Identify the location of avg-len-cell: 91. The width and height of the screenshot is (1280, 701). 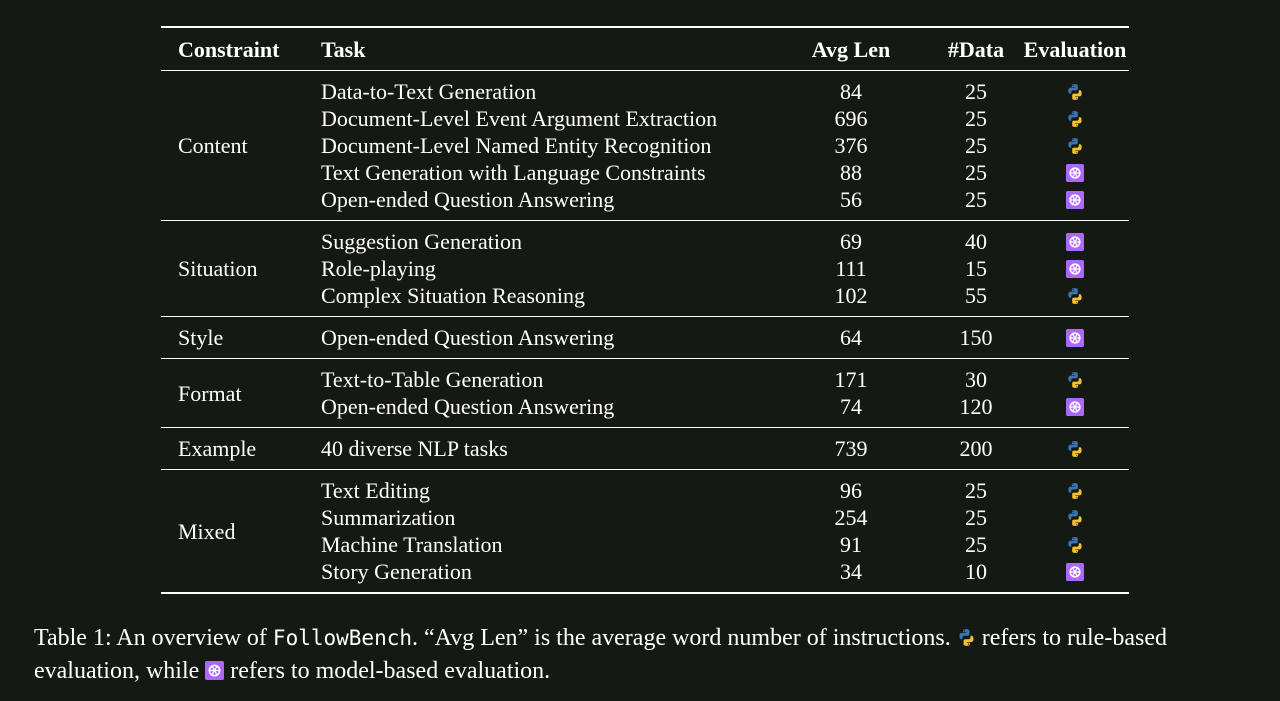
(851, 544).